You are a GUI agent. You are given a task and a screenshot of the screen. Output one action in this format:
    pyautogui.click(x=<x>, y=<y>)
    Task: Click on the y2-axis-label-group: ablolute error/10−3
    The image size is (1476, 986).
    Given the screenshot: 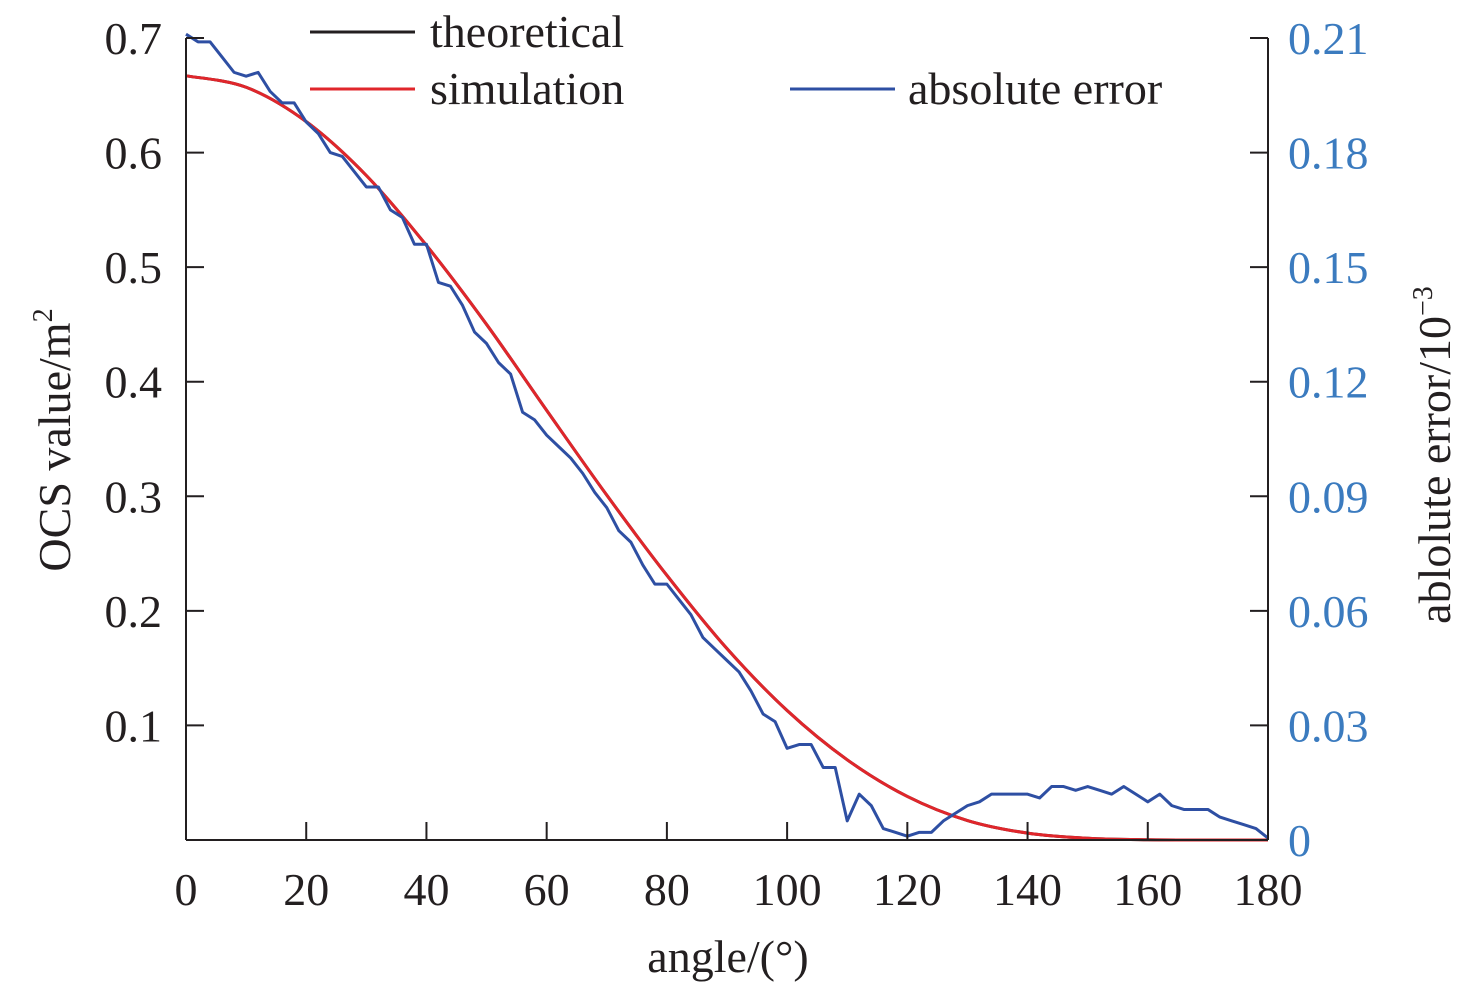 What is the action you would take?
    pyautogui.click(x=1434, y=455)
    